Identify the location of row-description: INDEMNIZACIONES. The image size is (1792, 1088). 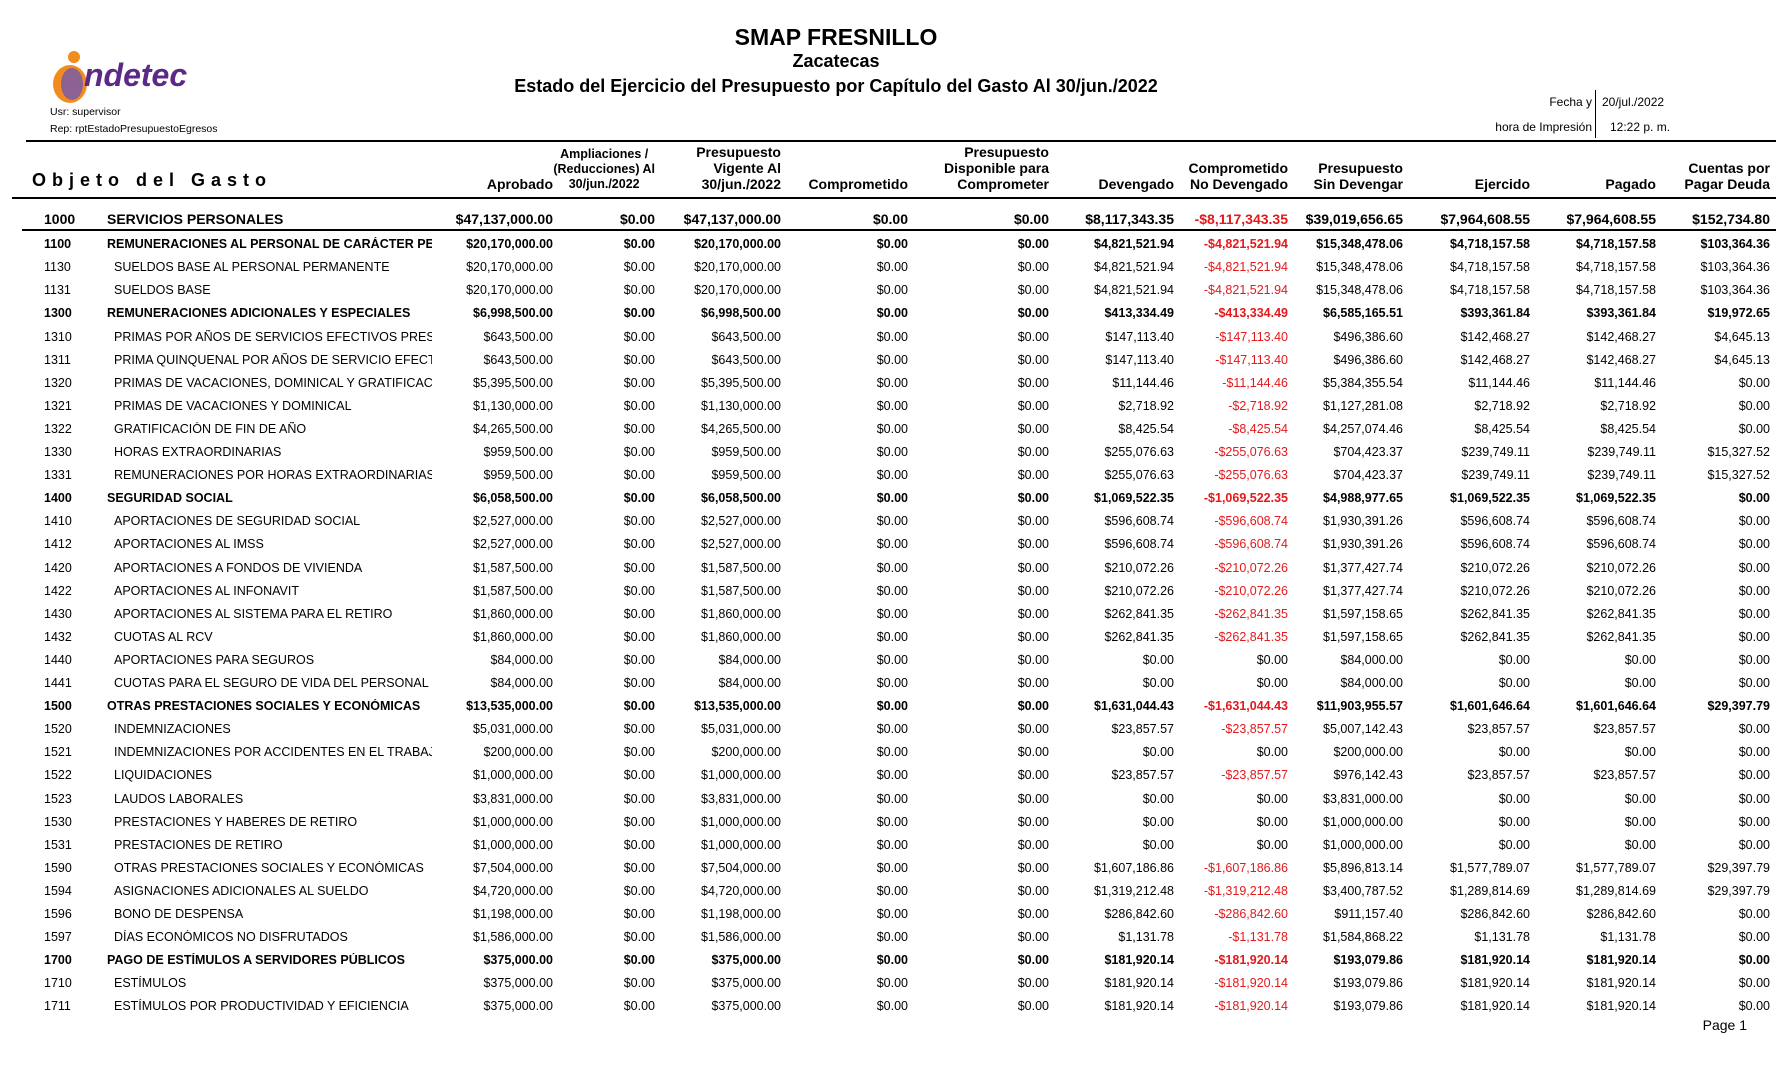
(172, 729).